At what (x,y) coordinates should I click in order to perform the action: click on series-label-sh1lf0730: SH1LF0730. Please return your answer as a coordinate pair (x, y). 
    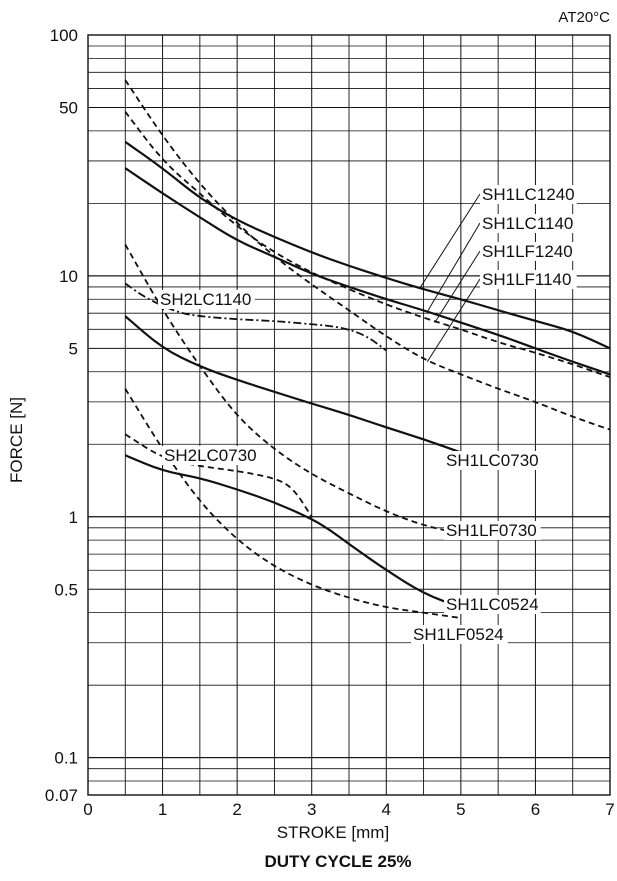
    Looking at the image, I should click on (491, 530).